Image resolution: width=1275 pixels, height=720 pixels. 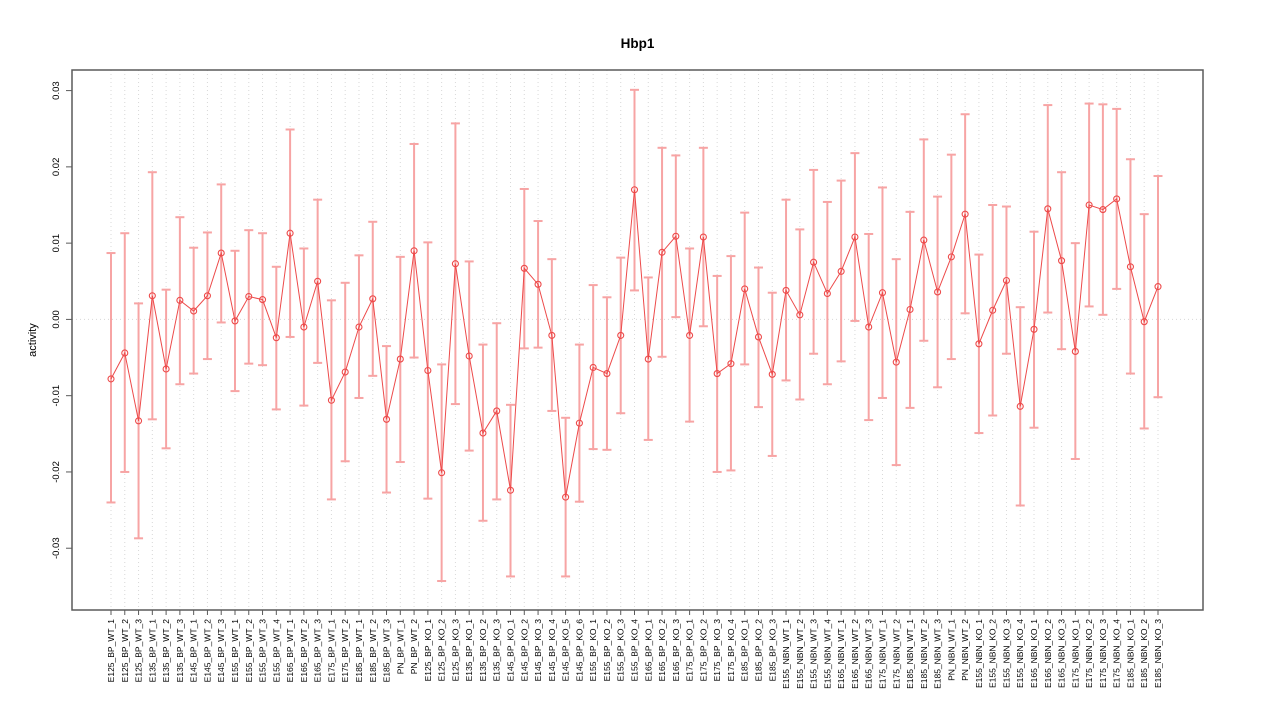 What do you see at coordinates (455, 650) in the screenshot?
I see `x-tick-label: E125_BP_KO_3` at bounding box center [455, 650].